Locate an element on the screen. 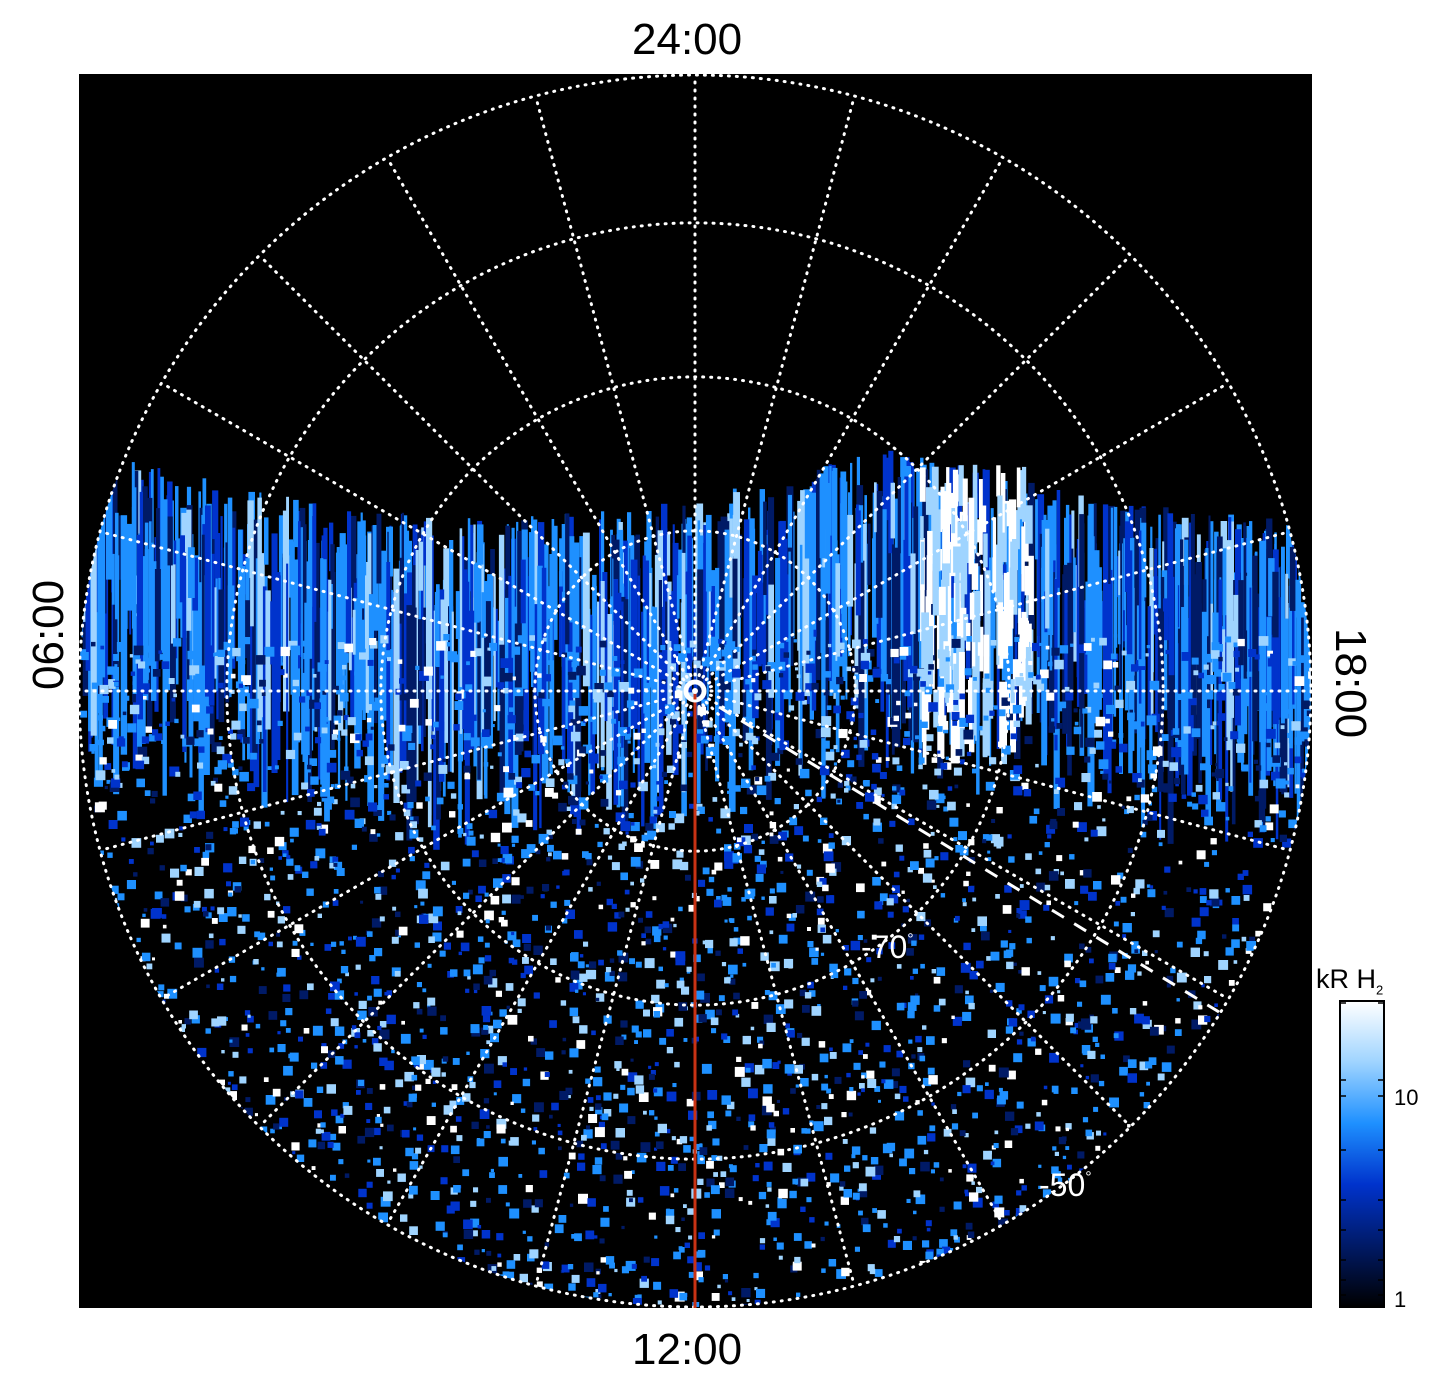 The height and width of the screenshot is (1384, 1447). local-time-label-top: 24:00 is located at coordinates (687, 39).